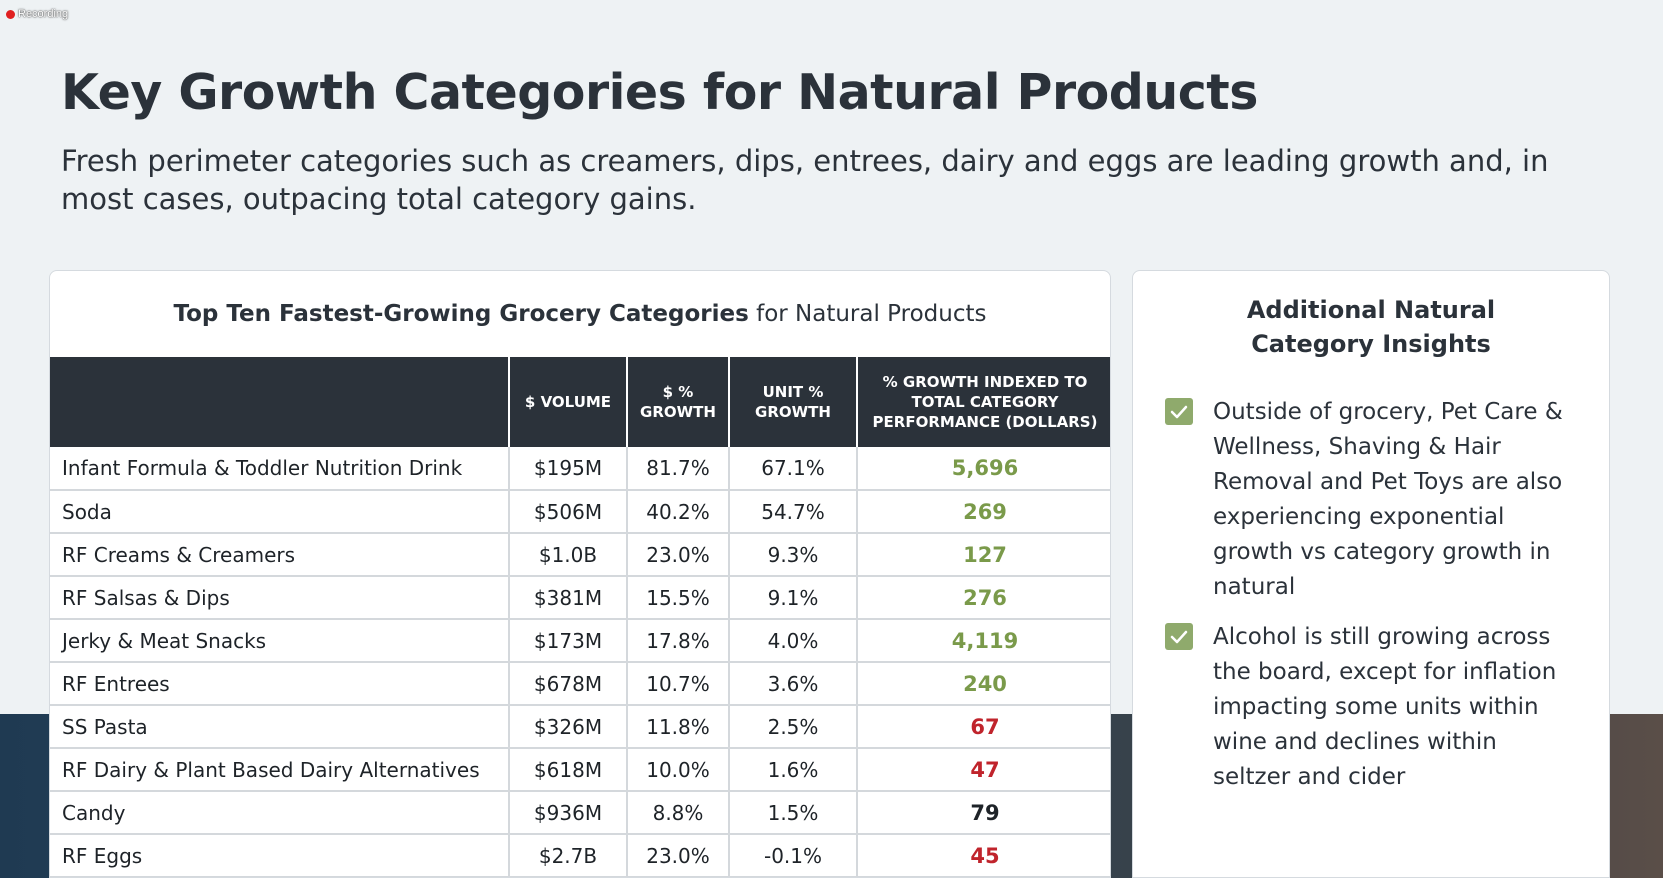  I want to click on cell-index: 67, so click(983, 727).